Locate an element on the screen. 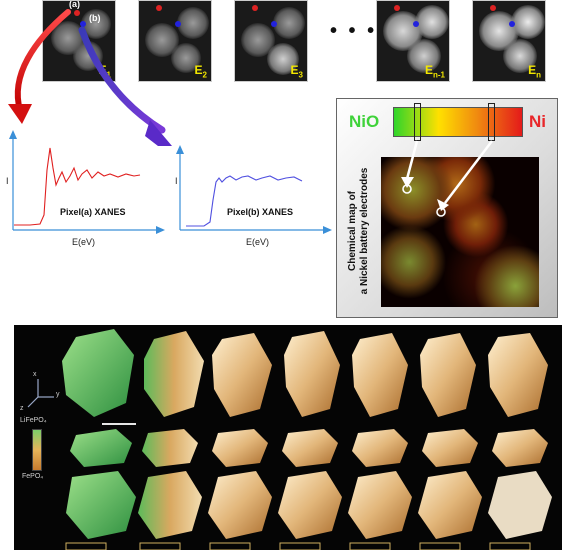 The width and height of the screenshot is (567, 550). point-b-label: (b) is located at coordinates (95, 18).